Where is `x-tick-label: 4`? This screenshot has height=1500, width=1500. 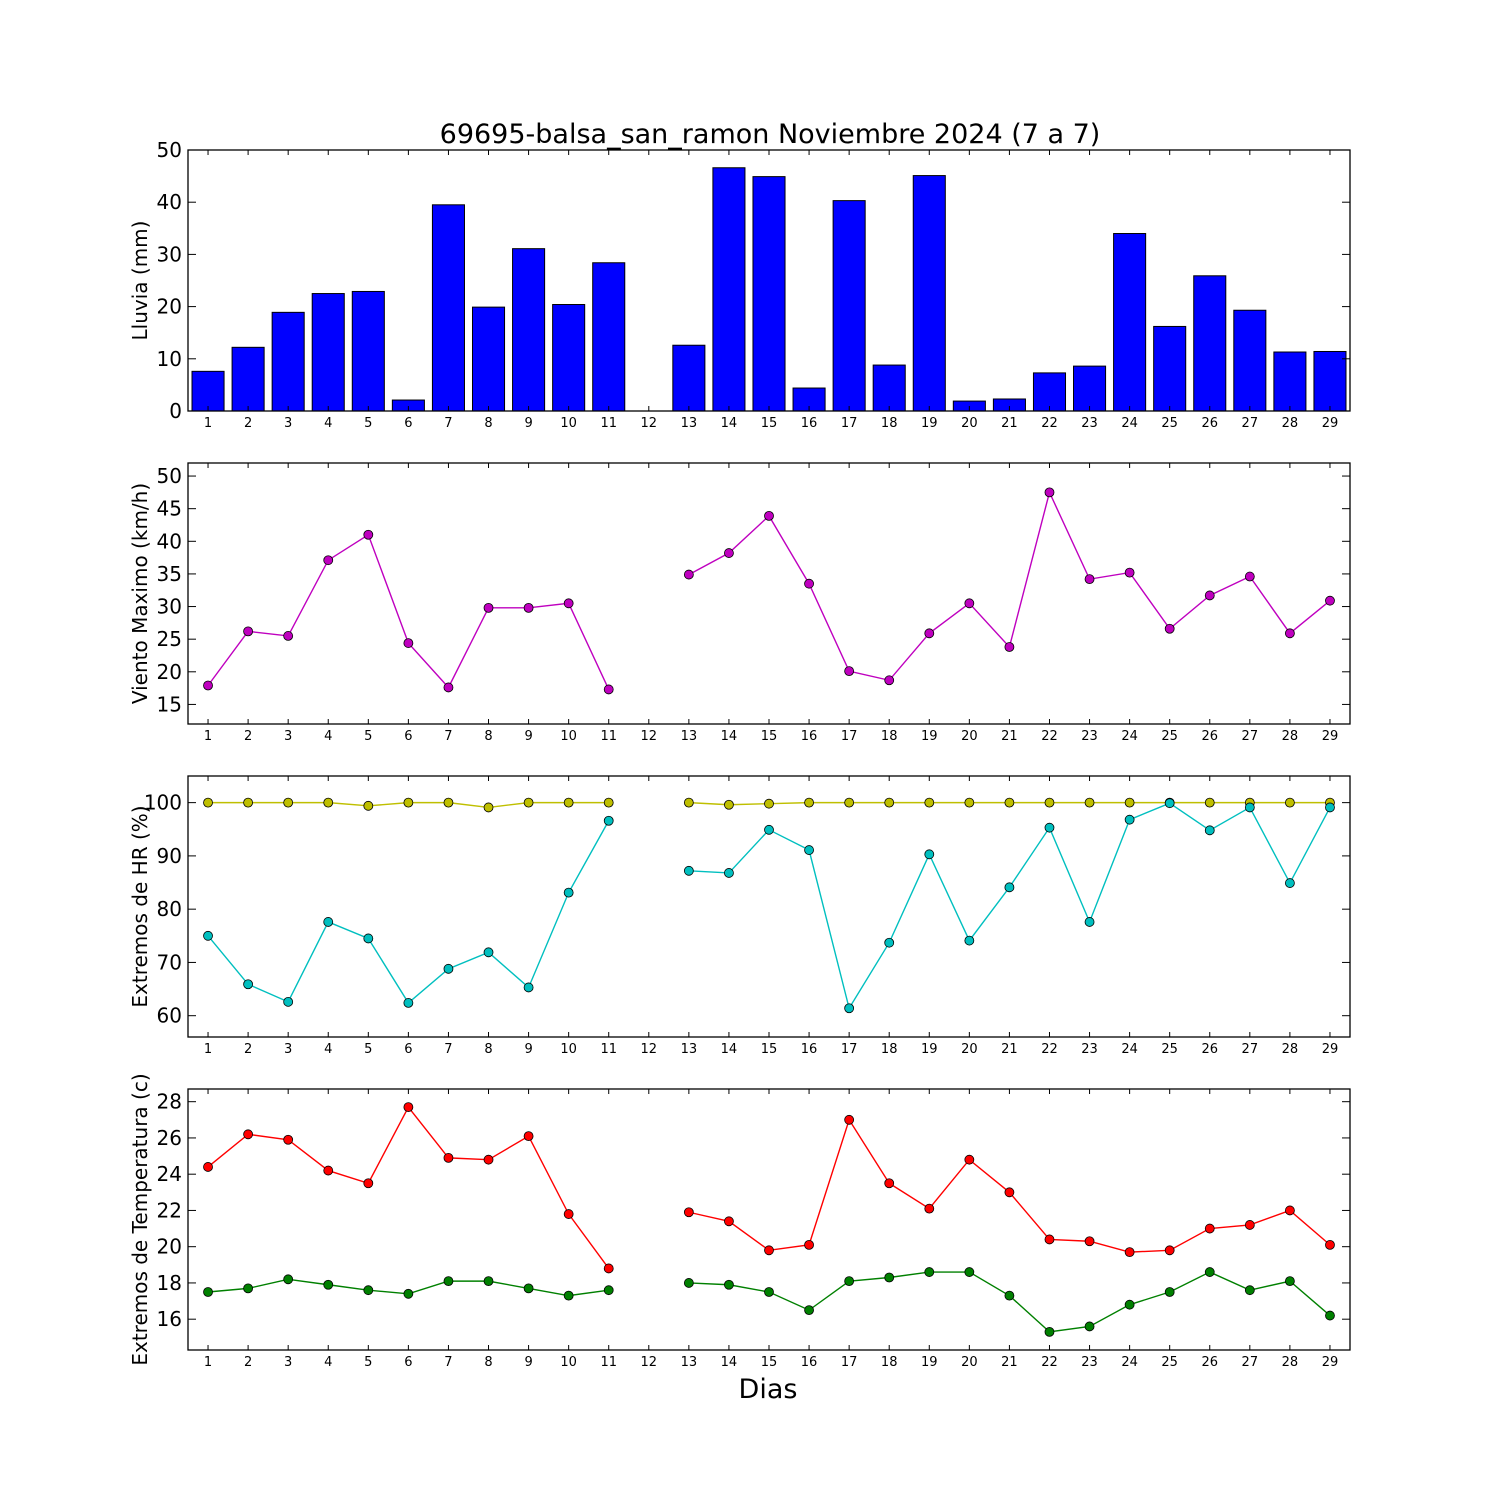
x-tick-label: 4 is located at coordinates (328, 1049).